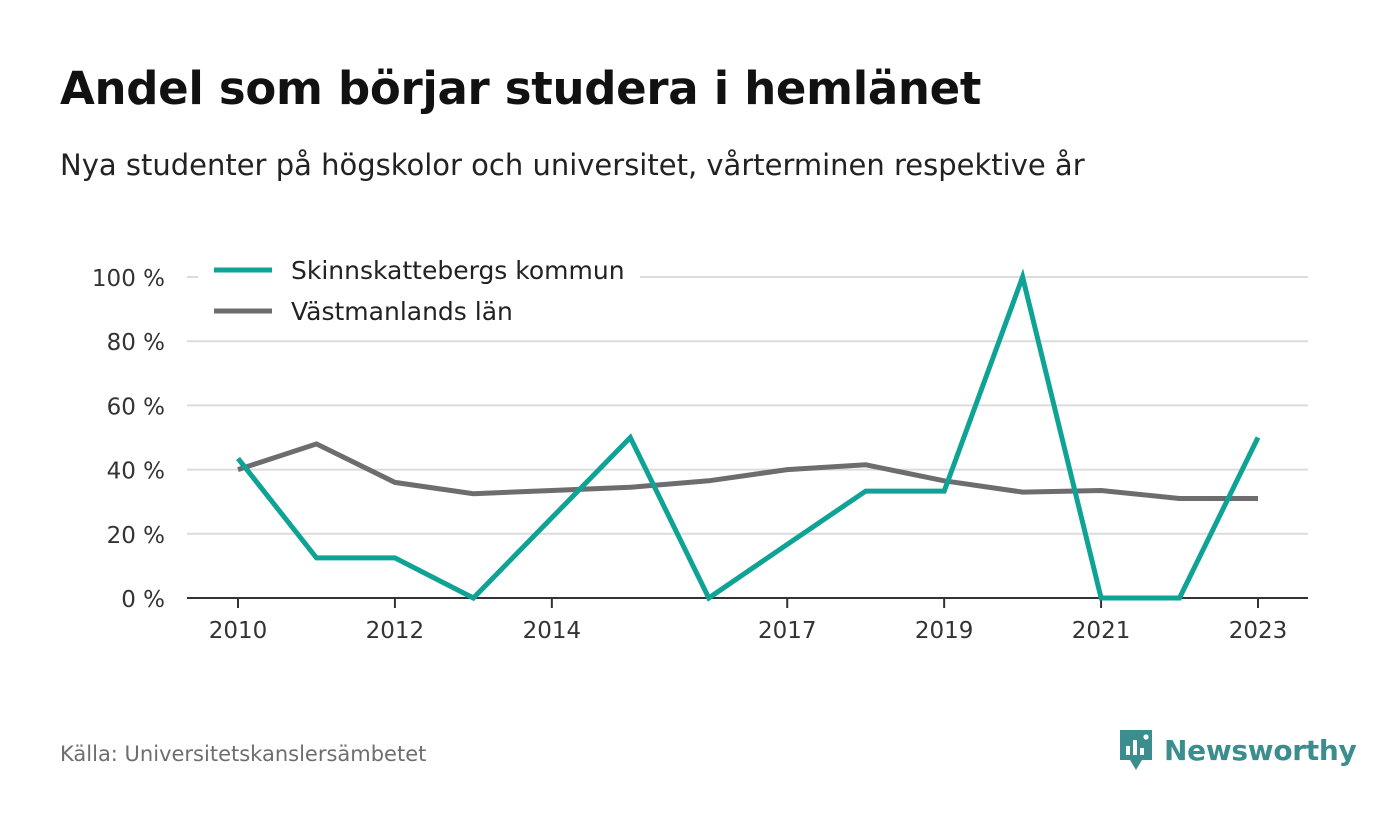 This screenshot has height=831, width=1400. What do you see at coordinates (128, 279) in the screenshot?
I see `y-tick-label: 100 %` at bounding box center [128, 279].